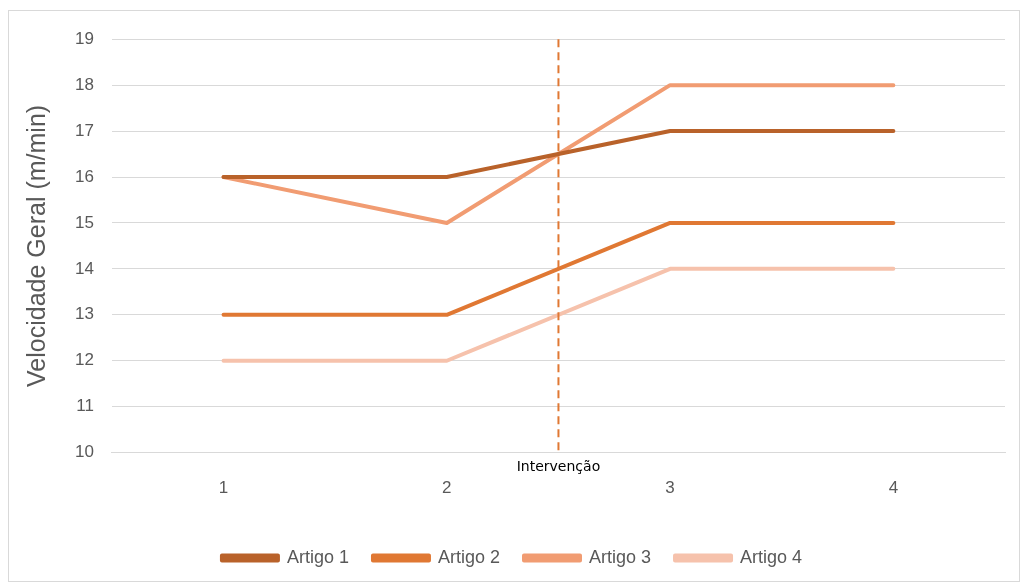  What do you see at coordinates (85, 406) in the screenshot?
I see `y-tick-label: 11` at bounding box center [85, 406].